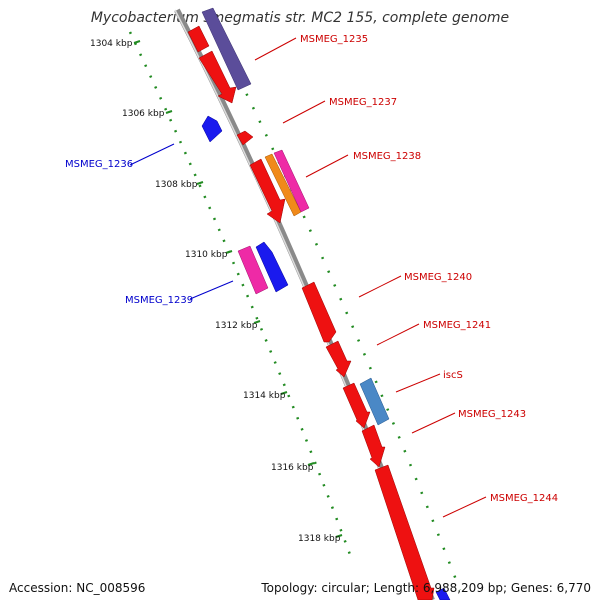 The width and height of the screenshot is (600, 600). What do you see at coordinates (363, 102) in the screenshot?
I see `gene-label-msmeg-1237: MSMEG_1237` at bounding box center [363, 102].